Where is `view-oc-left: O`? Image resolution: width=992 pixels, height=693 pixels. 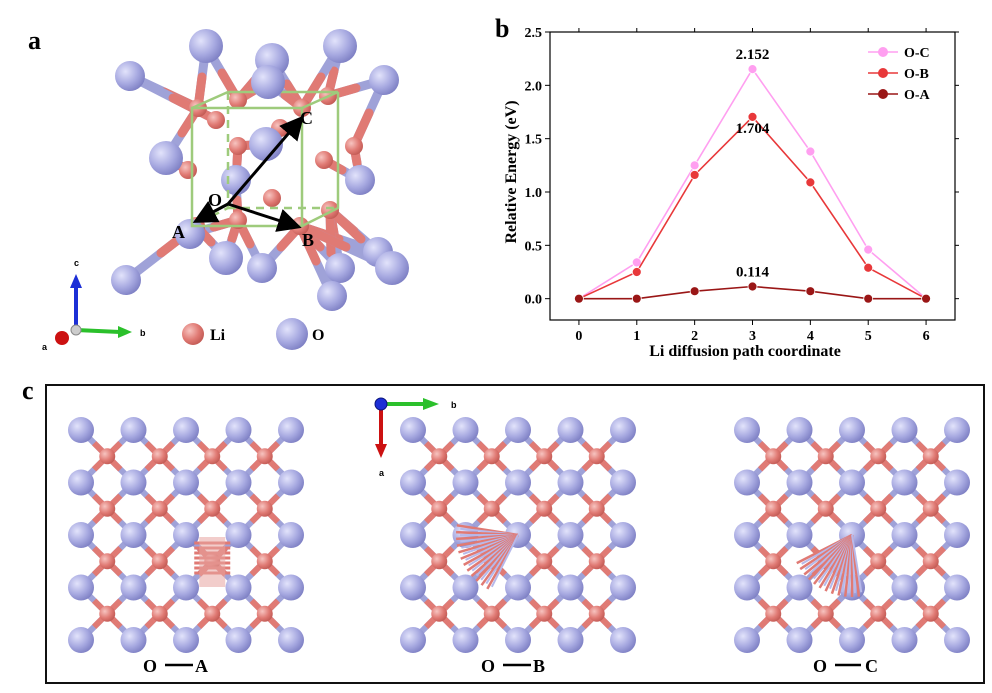 view-oc-left: O is located at coordinates (820, 666).